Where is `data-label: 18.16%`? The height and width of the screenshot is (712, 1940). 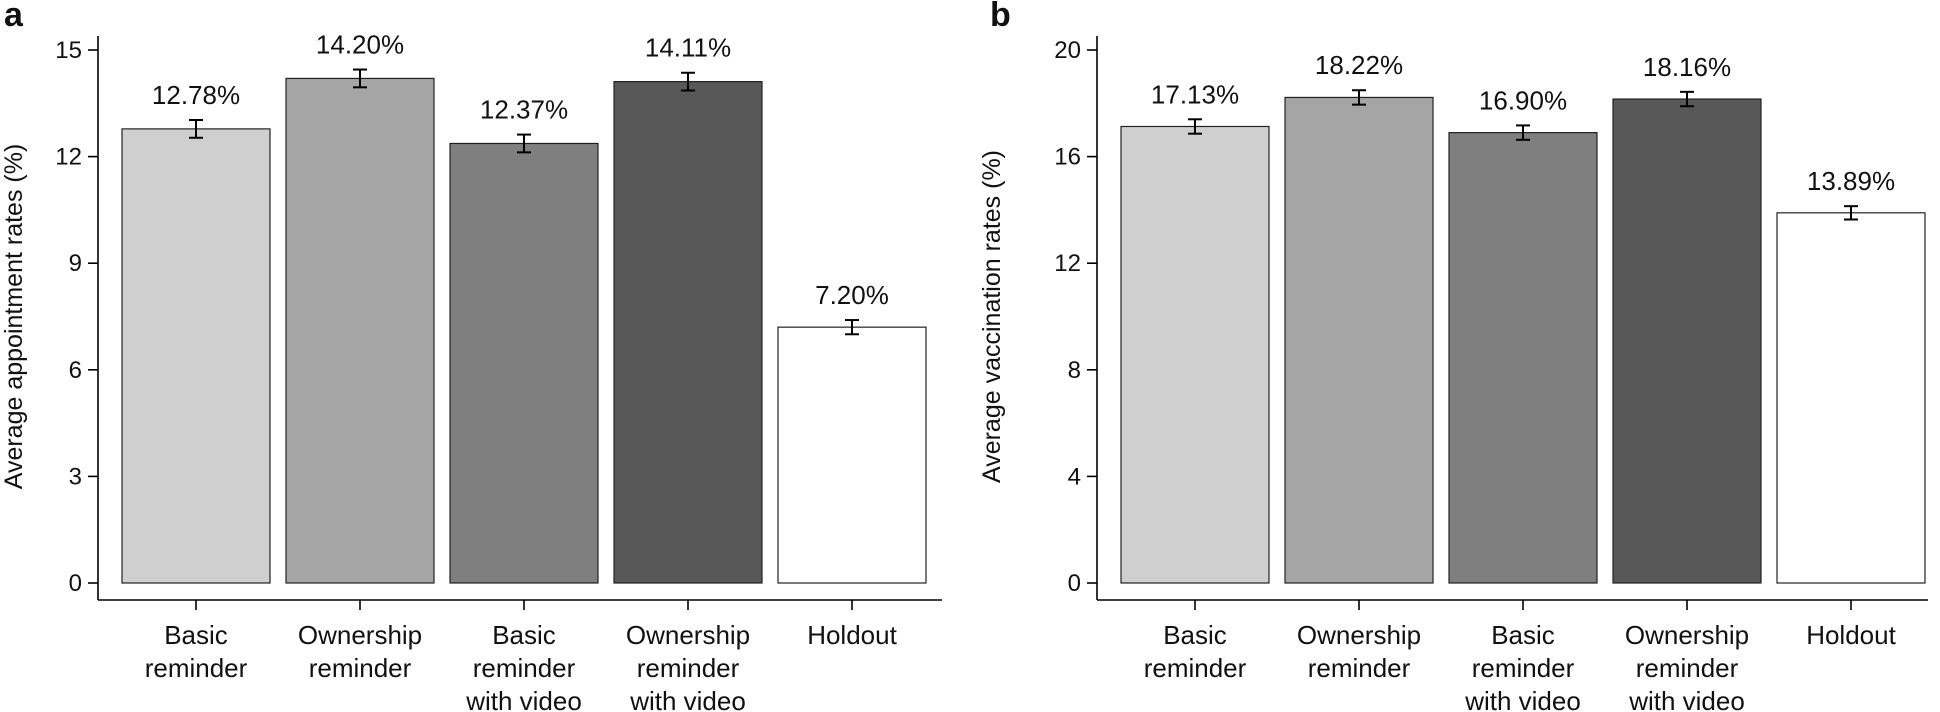
data-label: 18.16% is located at coordinates (1687, 67).